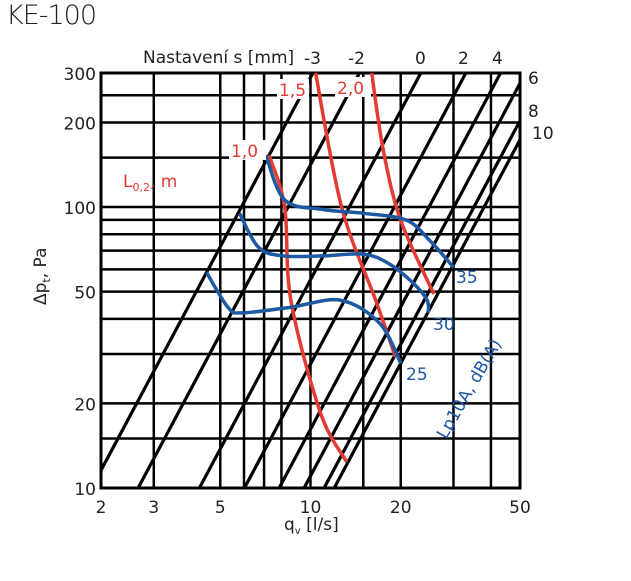 This screenshot has width=631, height=581. Describe the element at coordinates (150, 183) in the screenshot. I see `throw-legend: L0,2, m` at that location.